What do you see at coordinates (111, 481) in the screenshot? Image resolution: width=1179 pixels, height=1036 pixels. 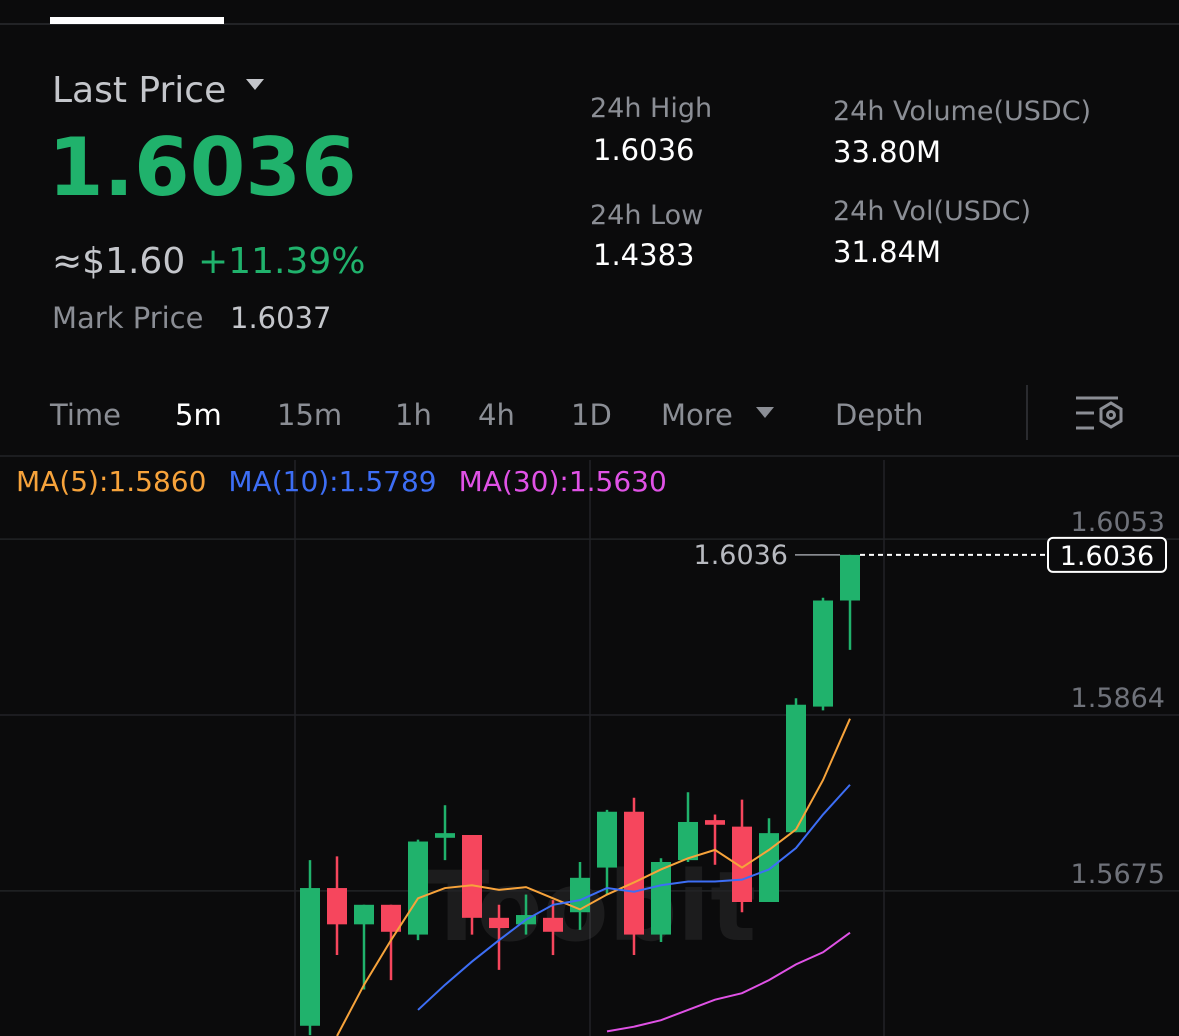 I see `legend-entry: MA(5):1.5860` at bounding box center [111, 481].